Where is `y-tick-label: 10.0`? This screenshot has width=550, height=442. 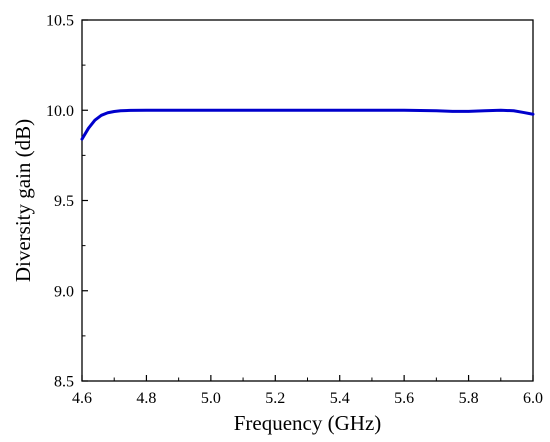
y-tick-label: 10.0 is located at coordinates (60, 111).